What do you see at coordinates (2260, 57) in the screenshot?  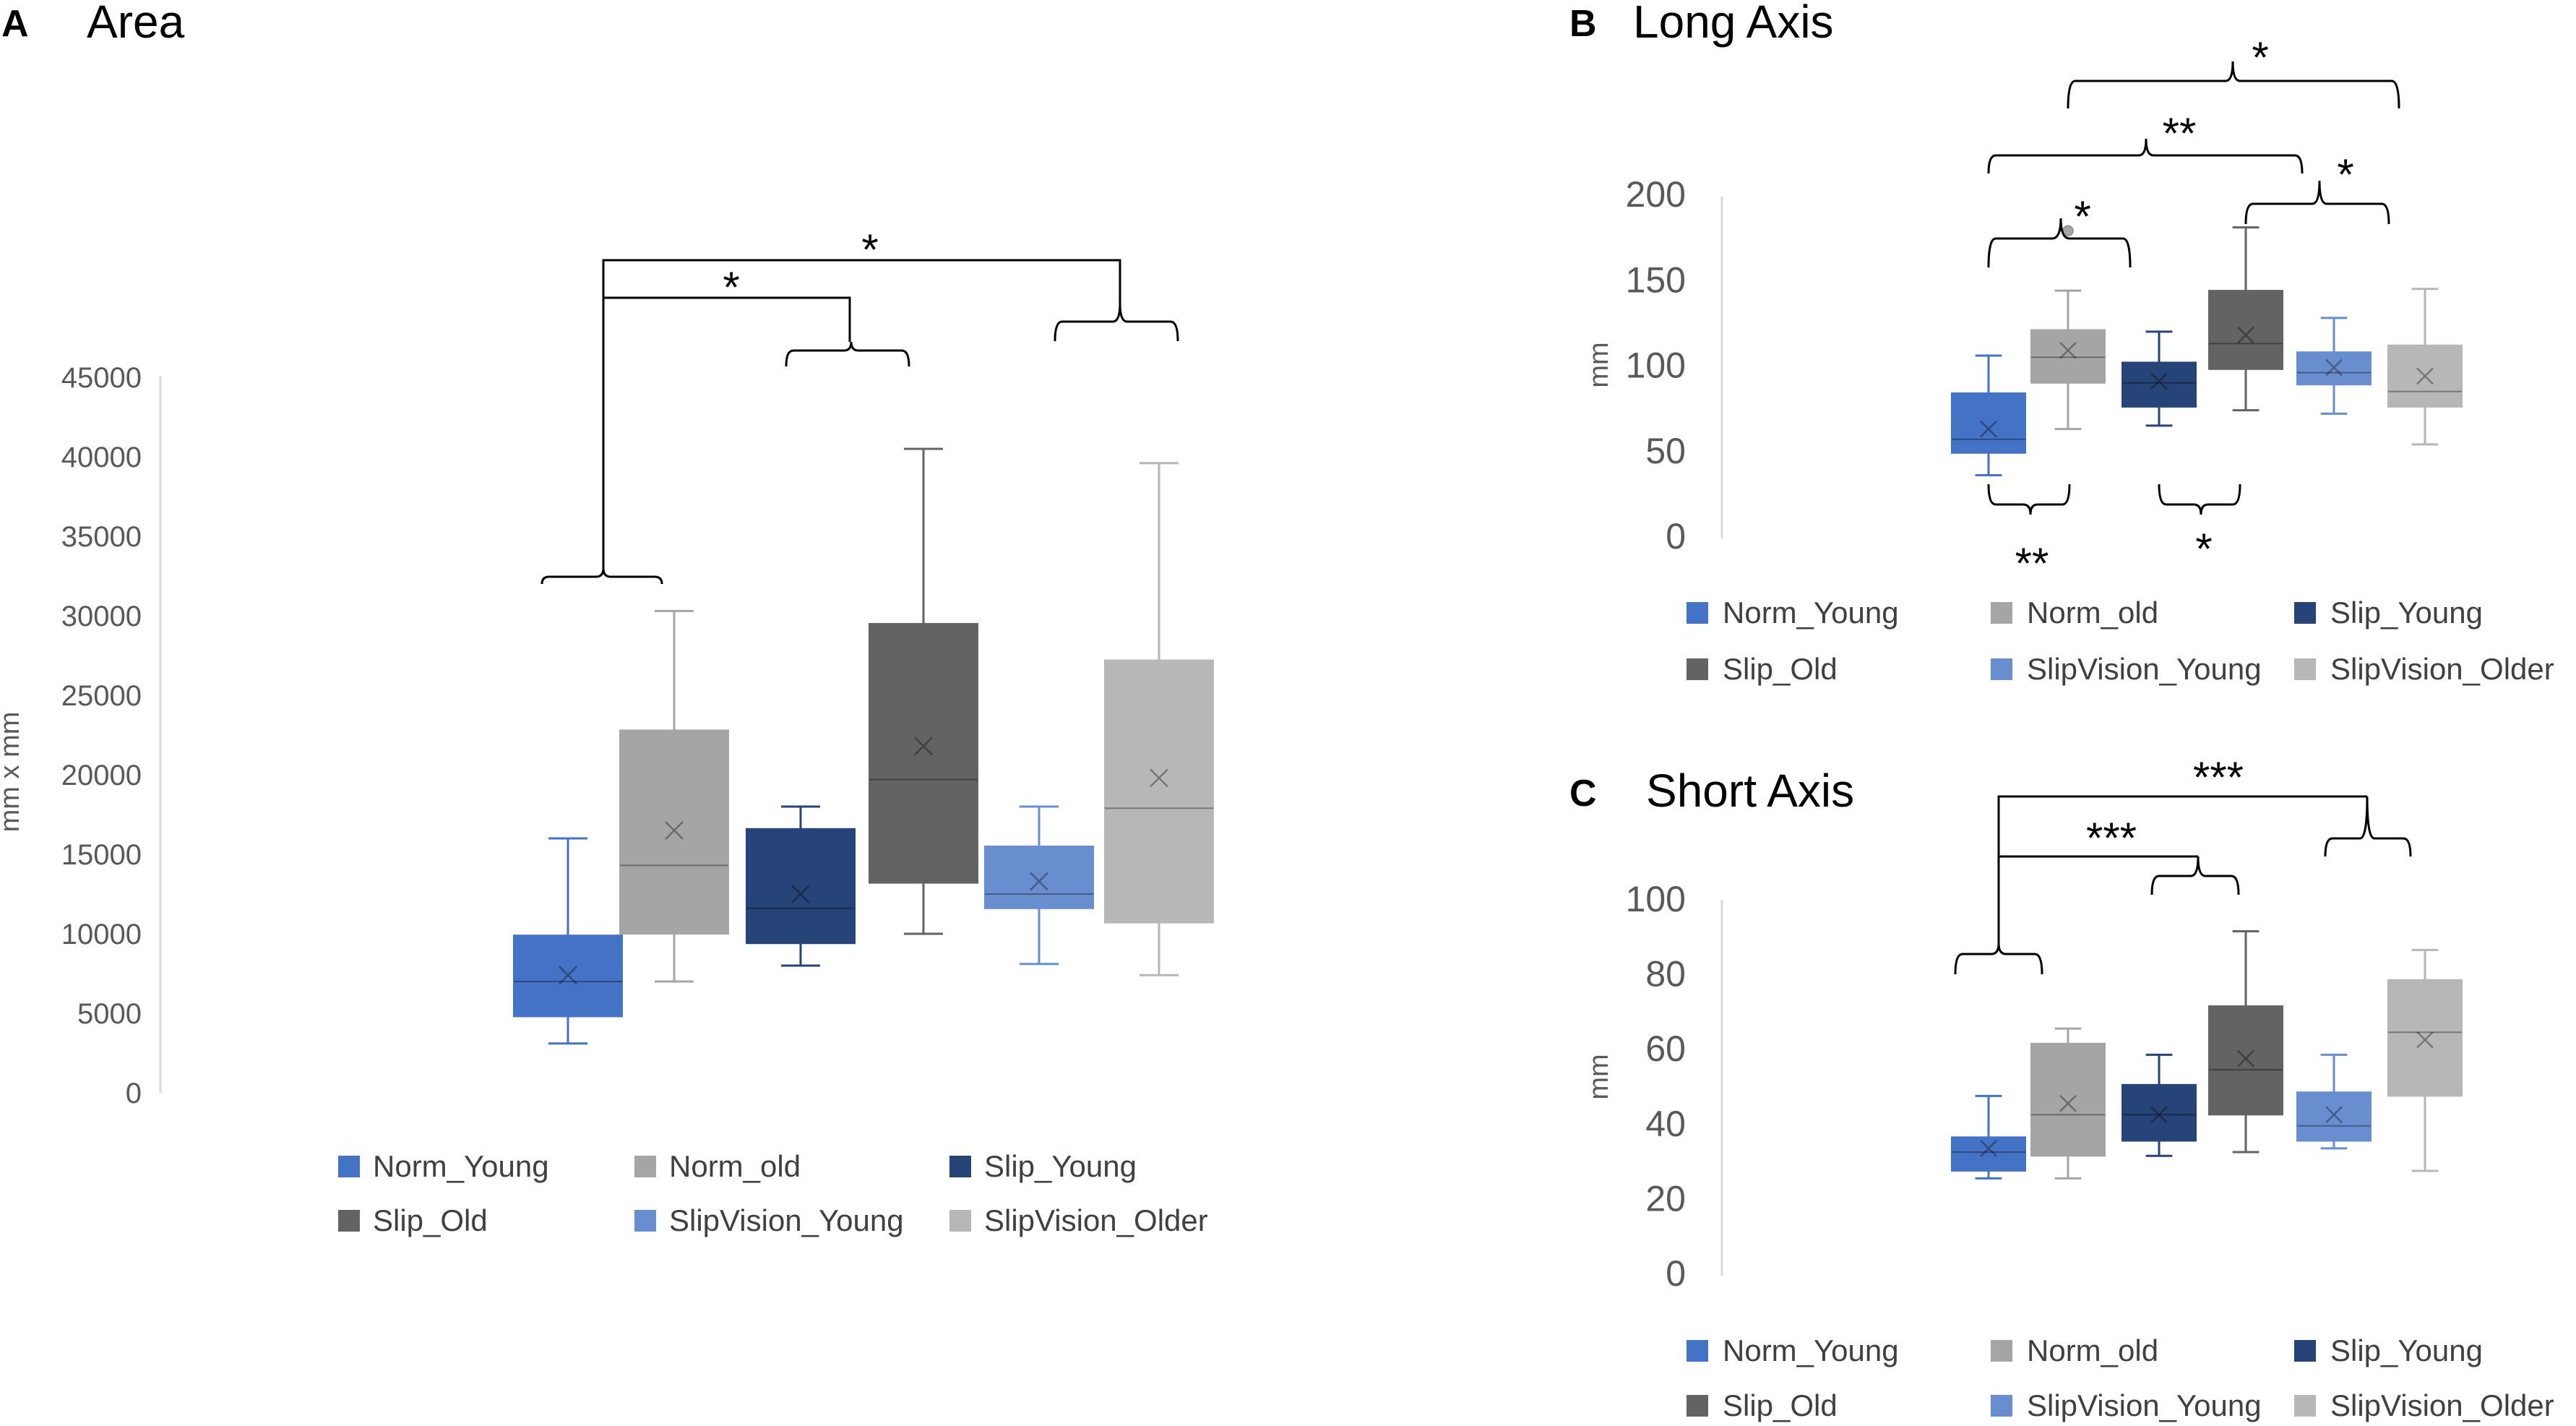 I see `sig-label-long-4: *` at bounding box center [2260, 57].